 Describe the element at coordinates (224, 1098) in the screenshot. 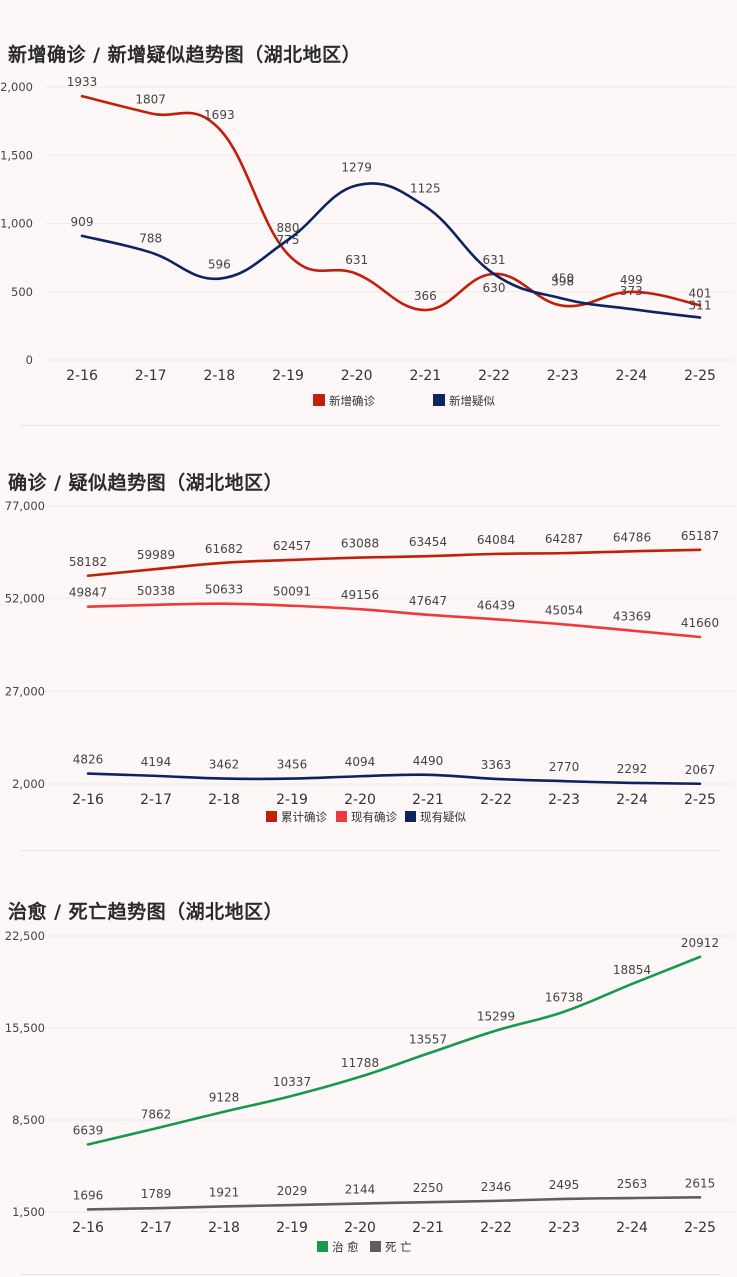

I see `data-label: 9128` at that location.